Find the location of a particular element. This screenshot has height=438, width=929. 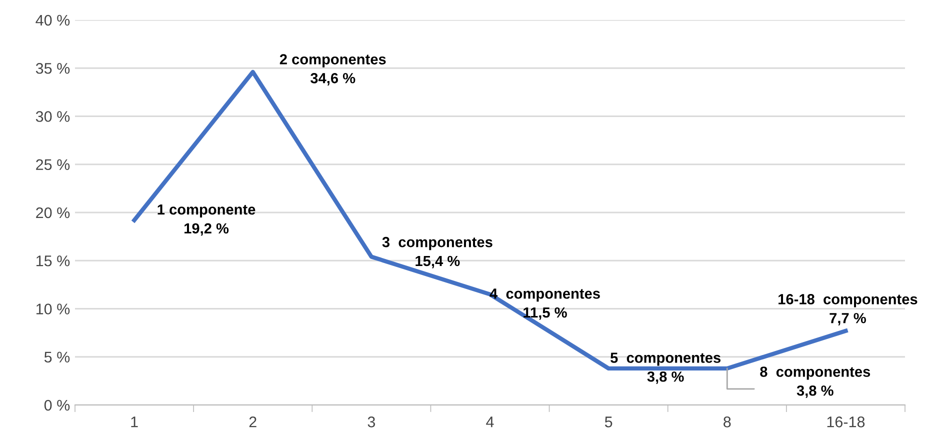

y-tick-label: 25 % is located at coordinates (53, 164).